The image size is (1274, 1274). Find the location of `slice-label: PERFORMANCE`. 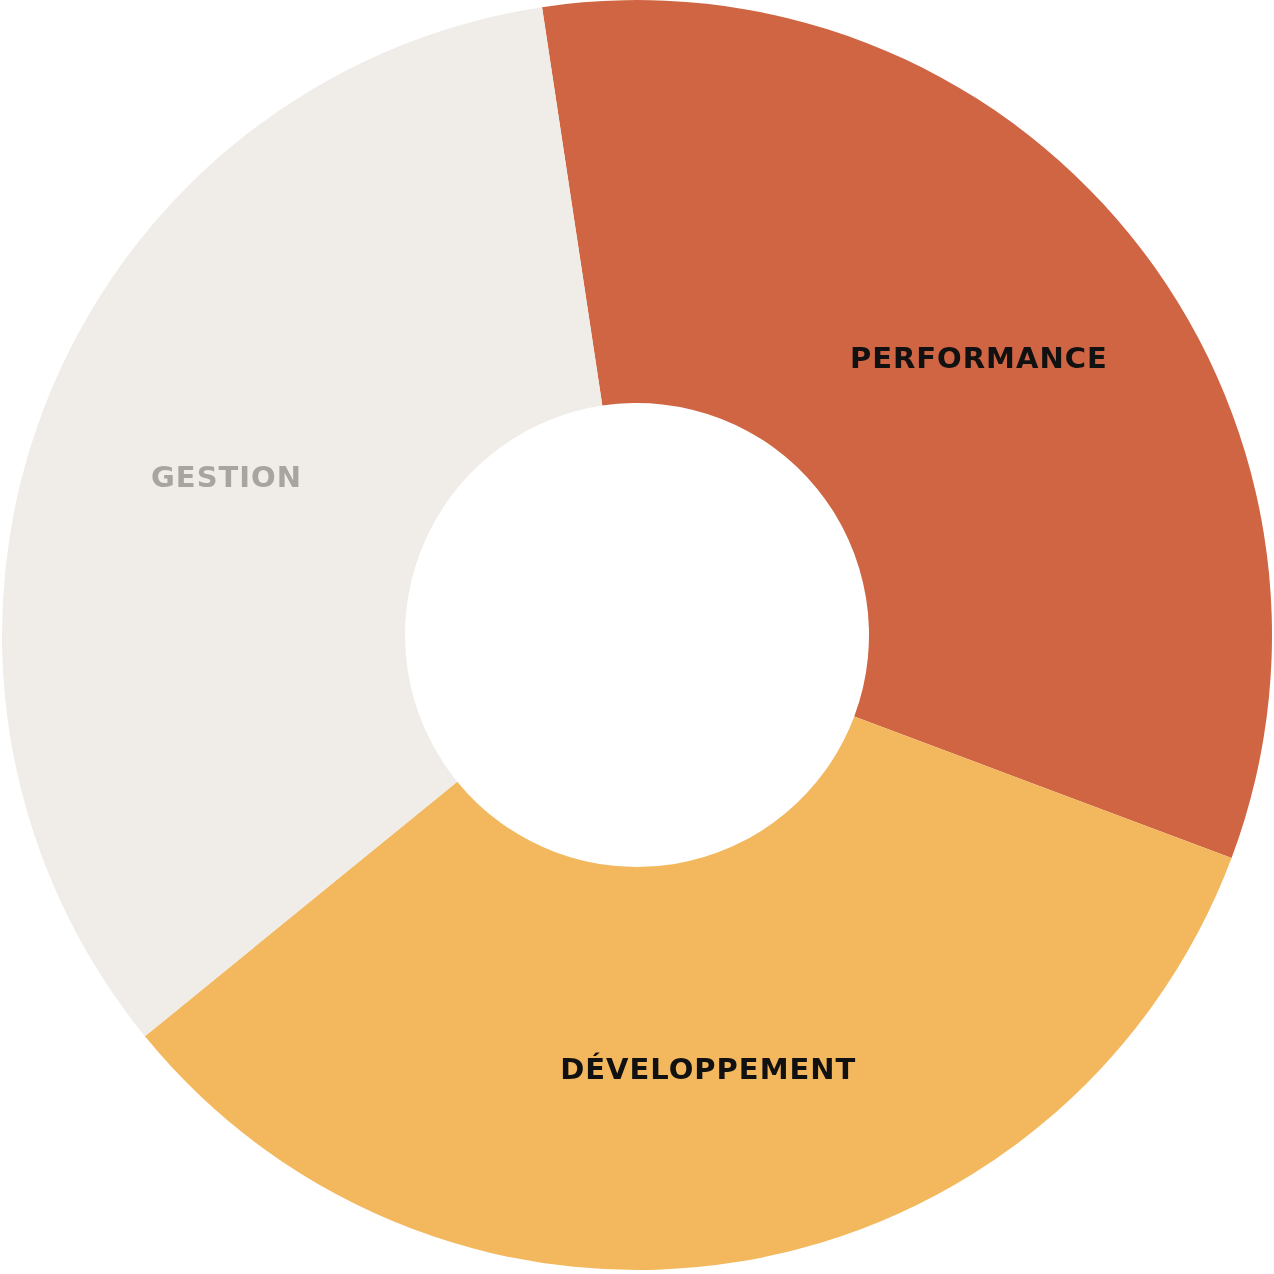

slice-label: PERFORMANCE is located at coordinates (978, 357).